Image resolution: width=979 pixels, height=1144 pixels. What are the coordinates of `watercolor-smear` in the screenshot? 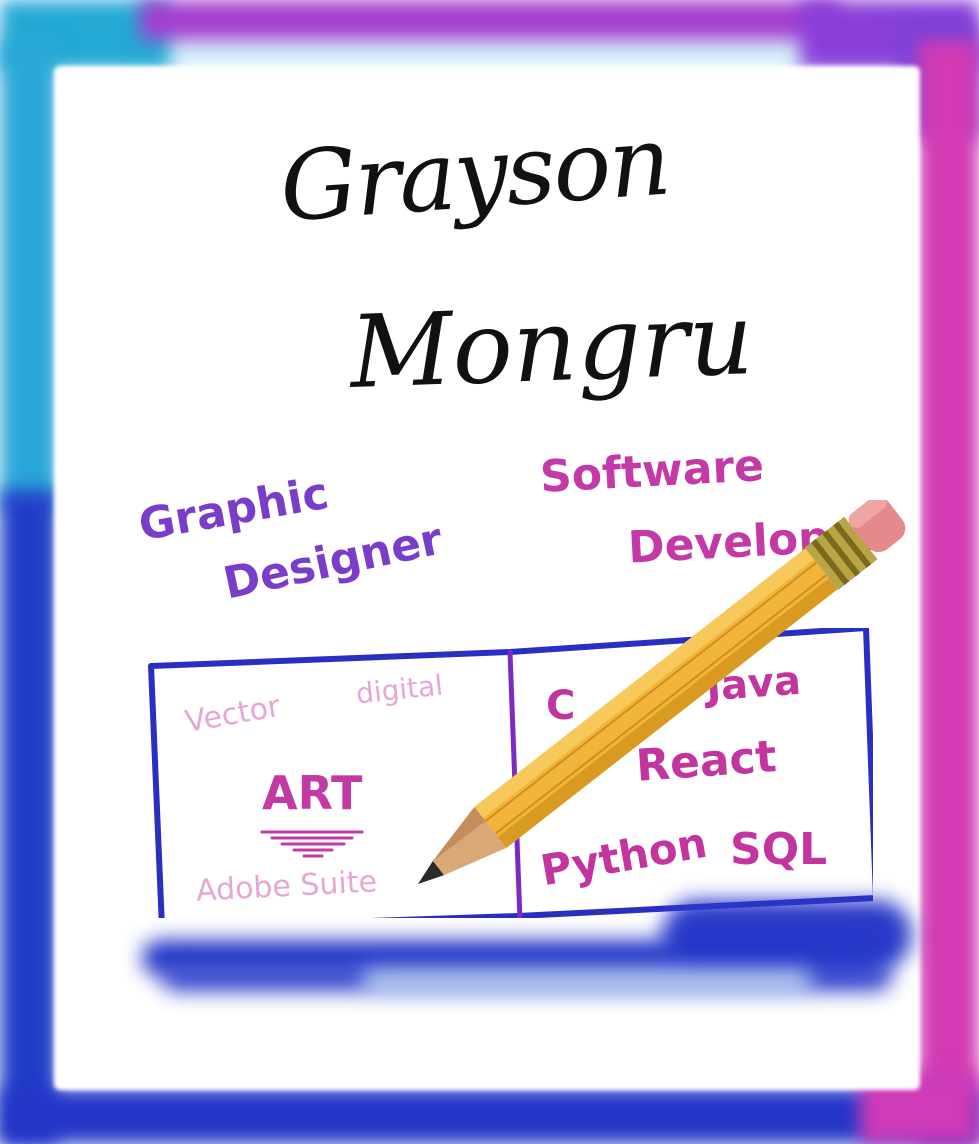 It's located at (527, 955).